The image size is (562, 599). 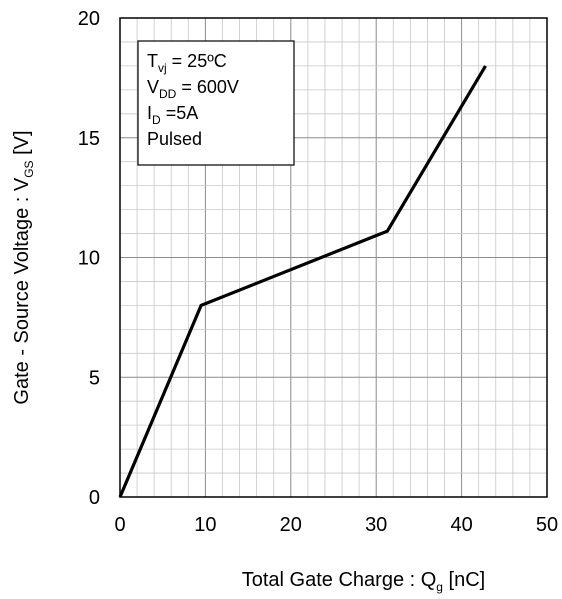 What do you see at coordinates (119, 525) in the screenshot?
I see `x-tick-label: 0` at bounding box center [119, 525].